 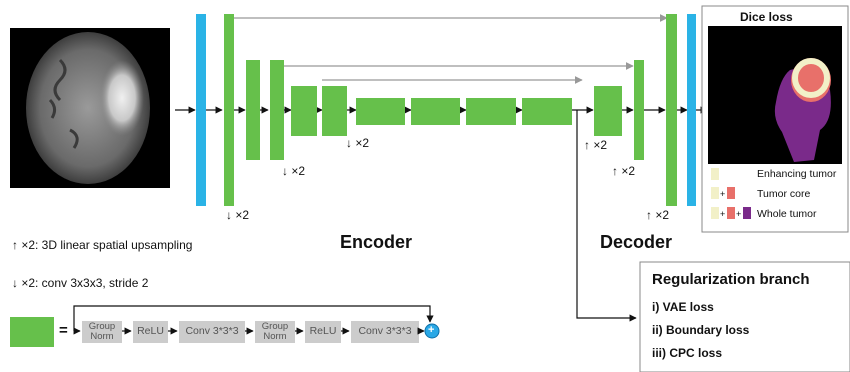 I want to click on dice-loss-title: Dice loss, so click(x=766, y=17).